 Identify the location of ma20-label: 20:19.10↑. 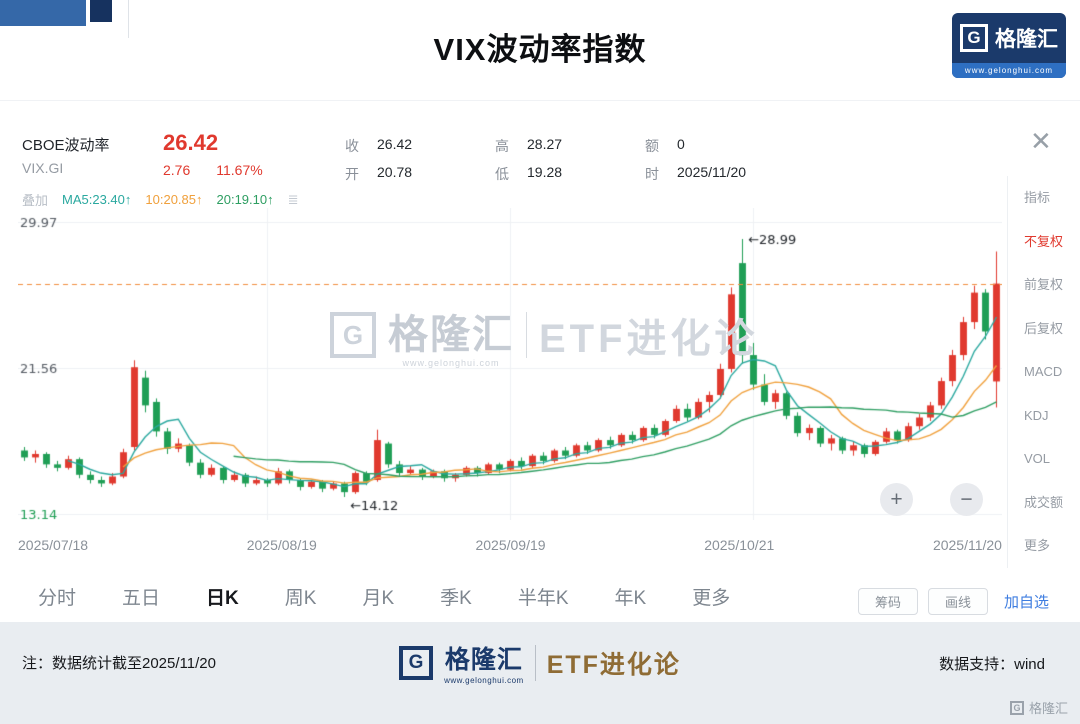
(245, 199).